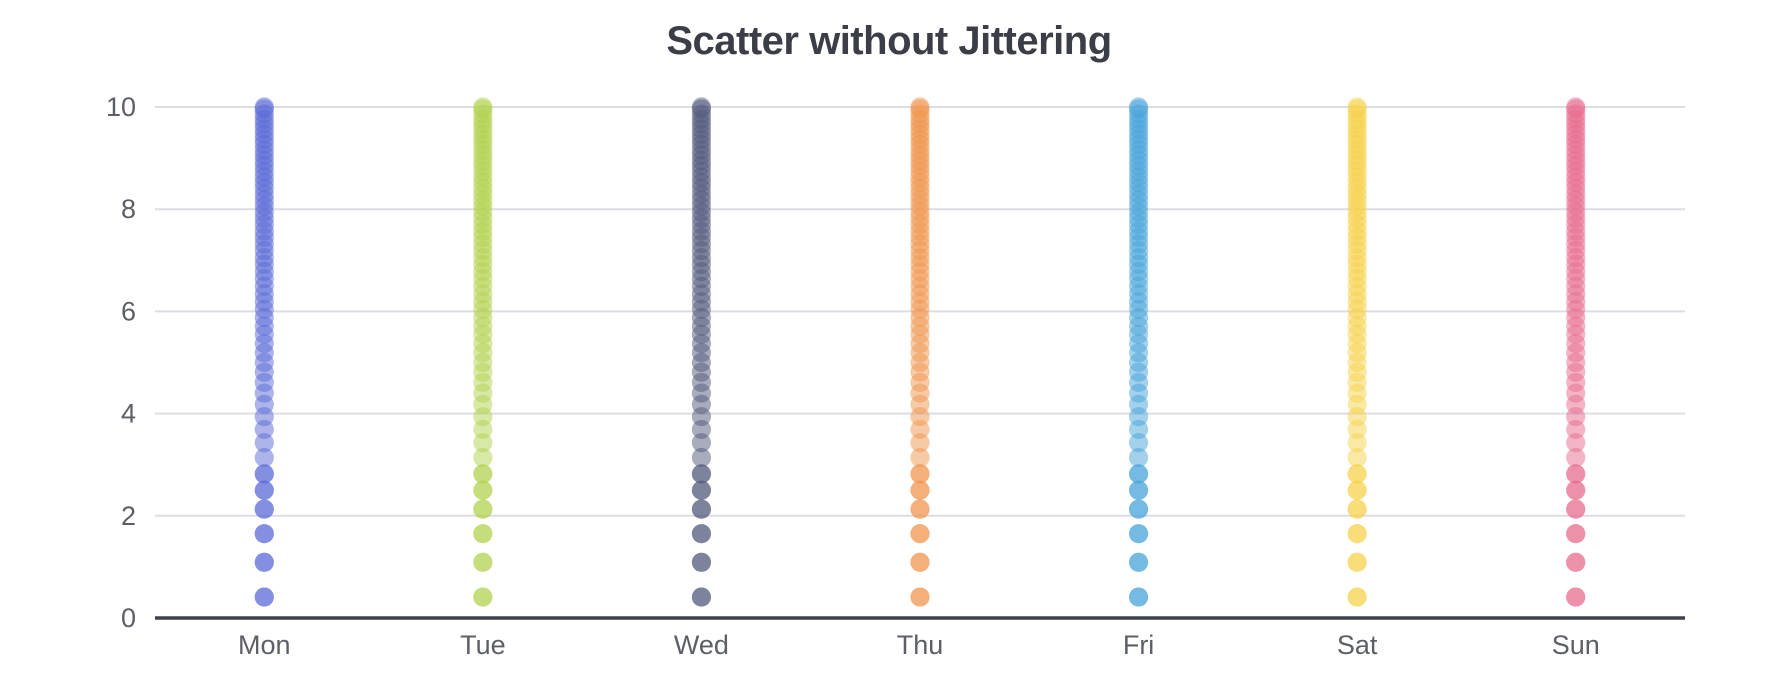 The height and width of the screenshot is (694, 1778). Describe the element at coordinates (128, 311) in the screenshot. I see `y-tick-label: 6` at that location.